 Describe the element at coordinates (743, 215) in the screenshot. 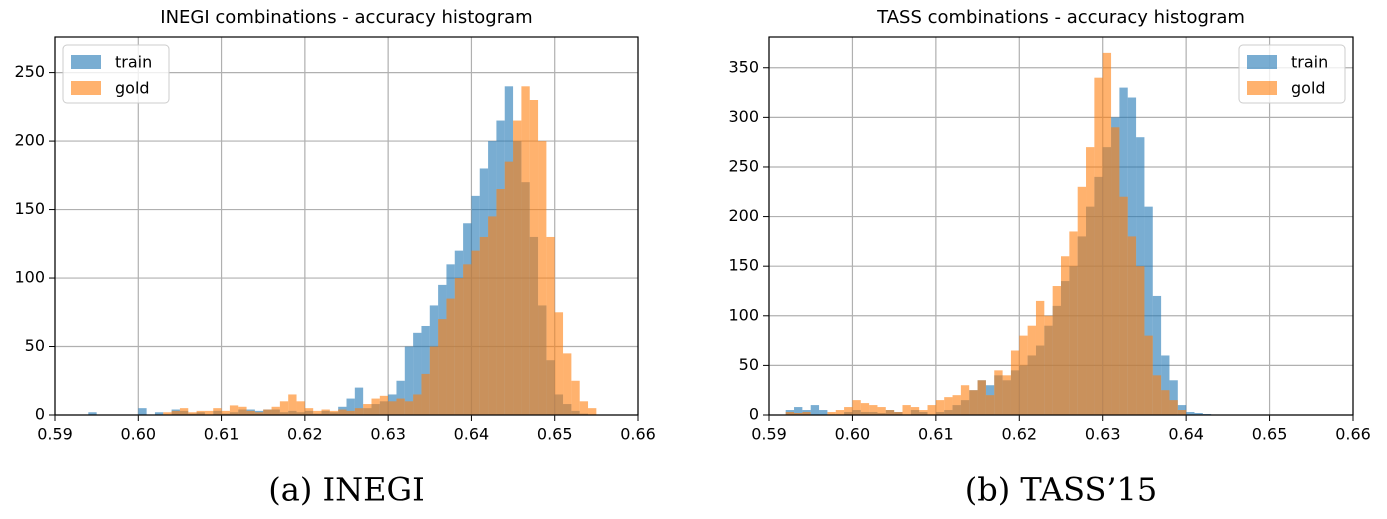

I see `y-tick-label: 200` at that location.